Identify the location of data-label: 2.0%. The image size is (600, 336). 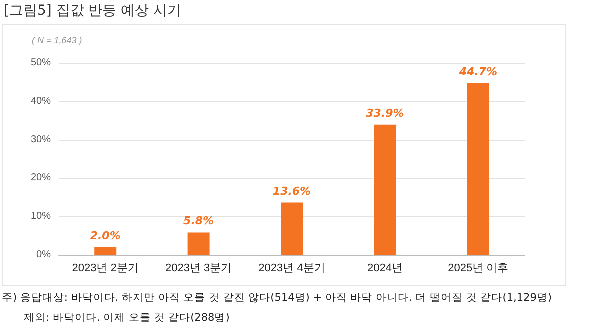
(105, 235).